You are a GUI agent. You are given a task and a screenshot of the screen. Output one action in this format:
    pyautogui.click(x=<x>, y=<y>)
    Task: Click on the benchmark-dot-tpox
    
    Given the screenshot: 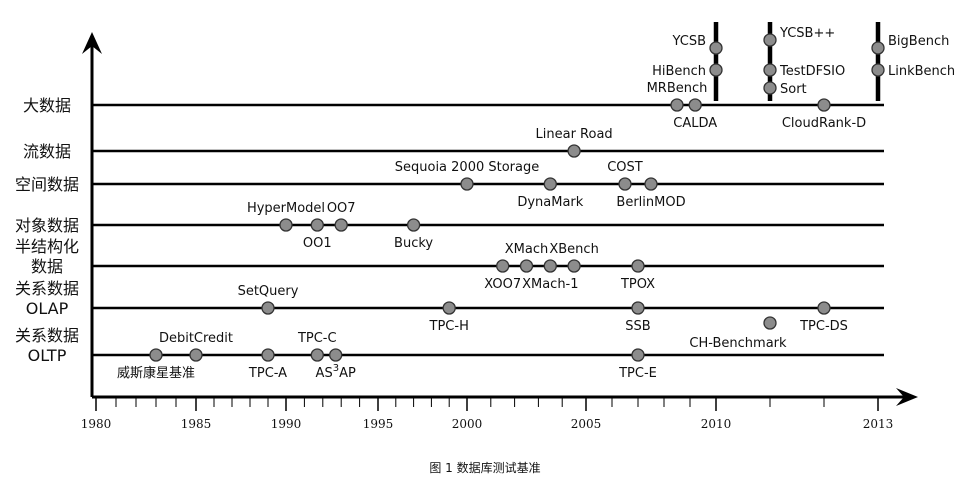 What is the action you would take?
    pyautogui.click(x=638, y=266)
    